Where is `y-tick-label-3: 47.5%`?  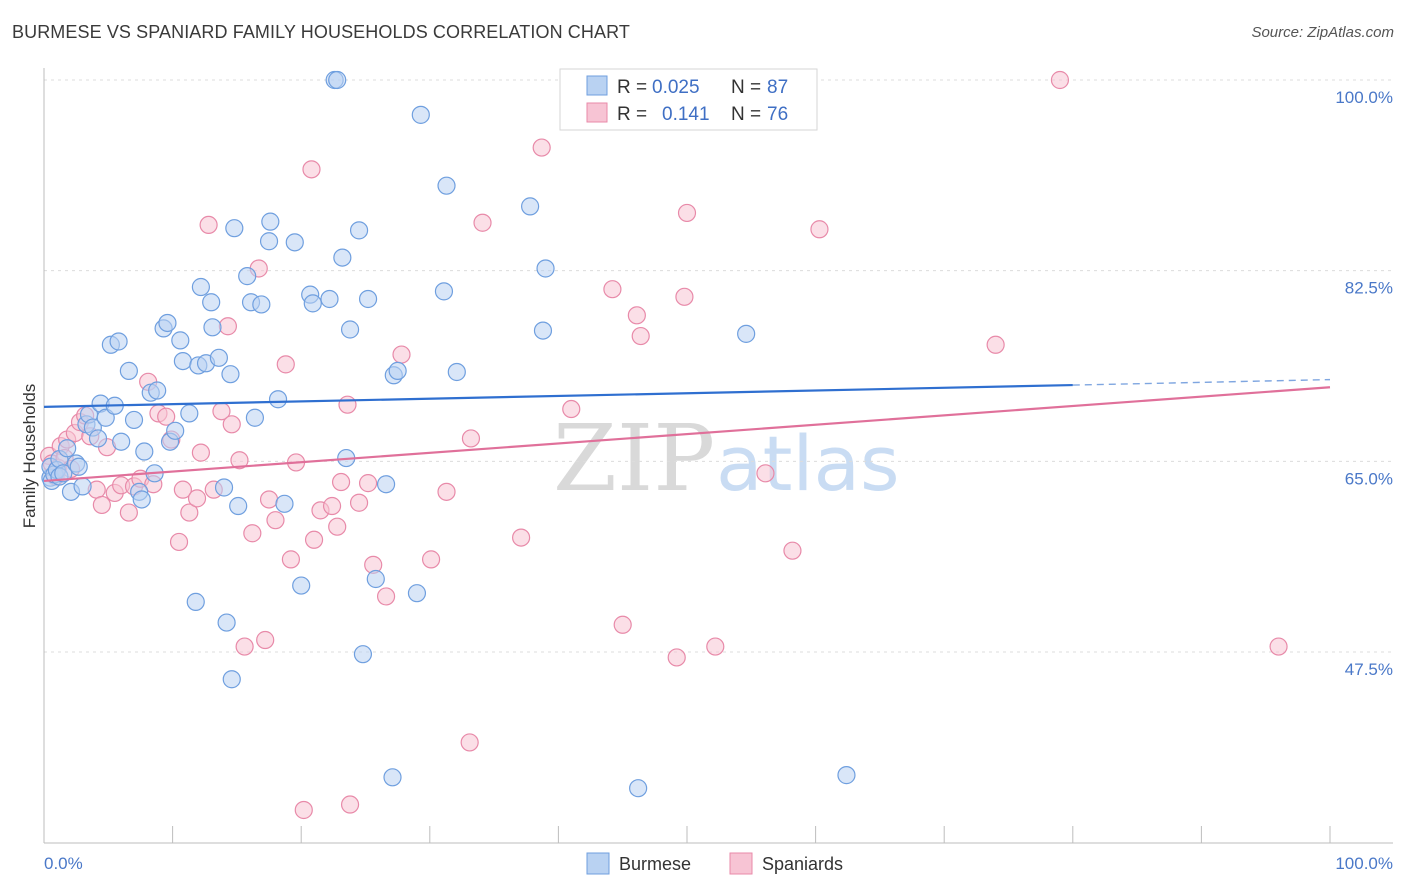
y-tick-label-3: 47.5% is located at coordinates (1369, 669).